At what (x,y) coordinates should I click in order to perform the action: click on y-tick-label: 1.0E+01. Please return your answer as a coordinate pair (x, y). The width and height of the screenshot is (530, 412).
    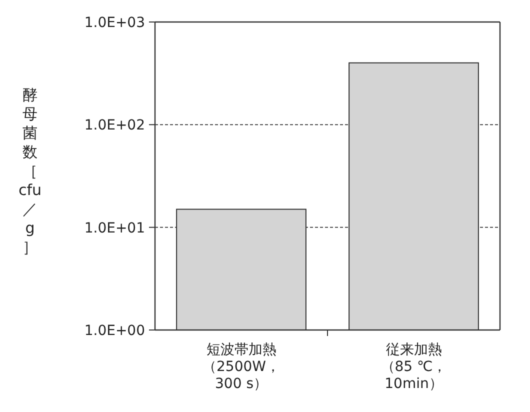
    Looking at the image, I should click on (114, 228).